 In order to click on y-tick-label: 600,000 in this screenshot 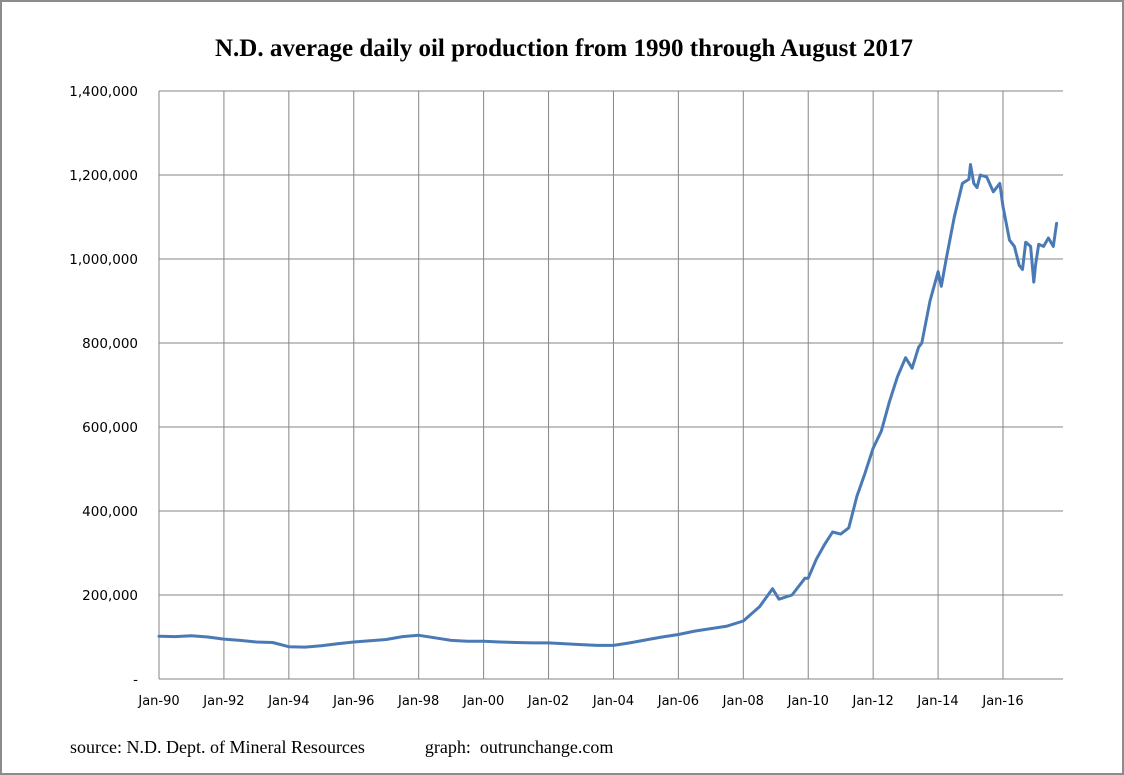, I will do `click(110, 428)`.